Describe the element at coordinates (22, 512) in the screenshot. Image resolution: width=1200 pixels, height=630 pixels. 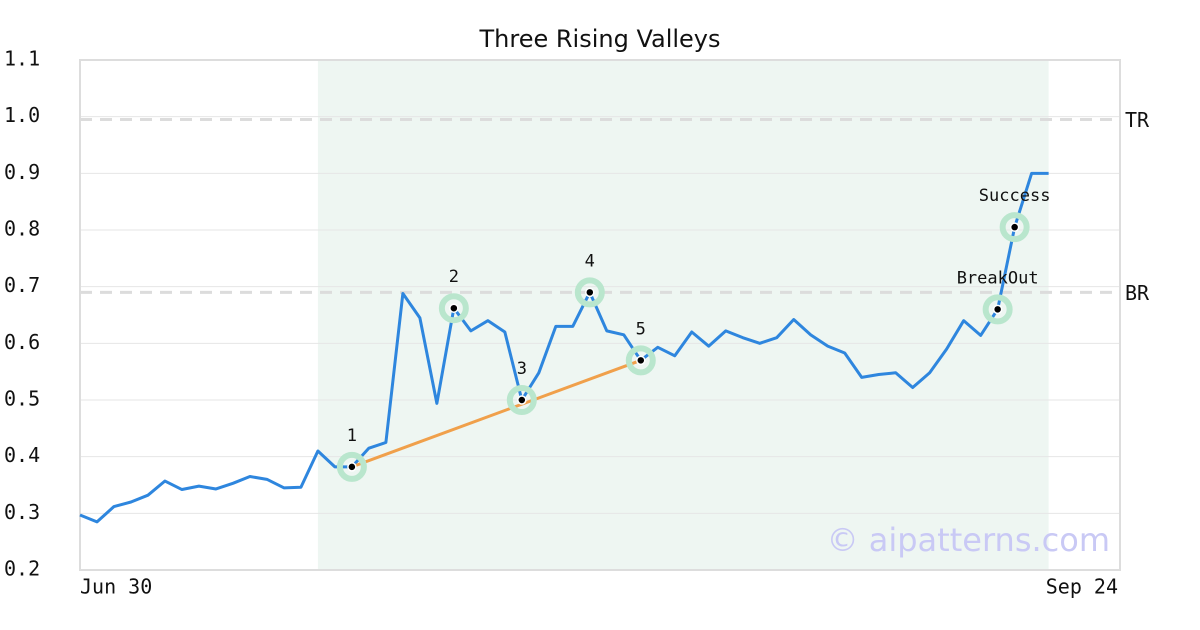
I see `y-tick-label: 0.3` at that location.